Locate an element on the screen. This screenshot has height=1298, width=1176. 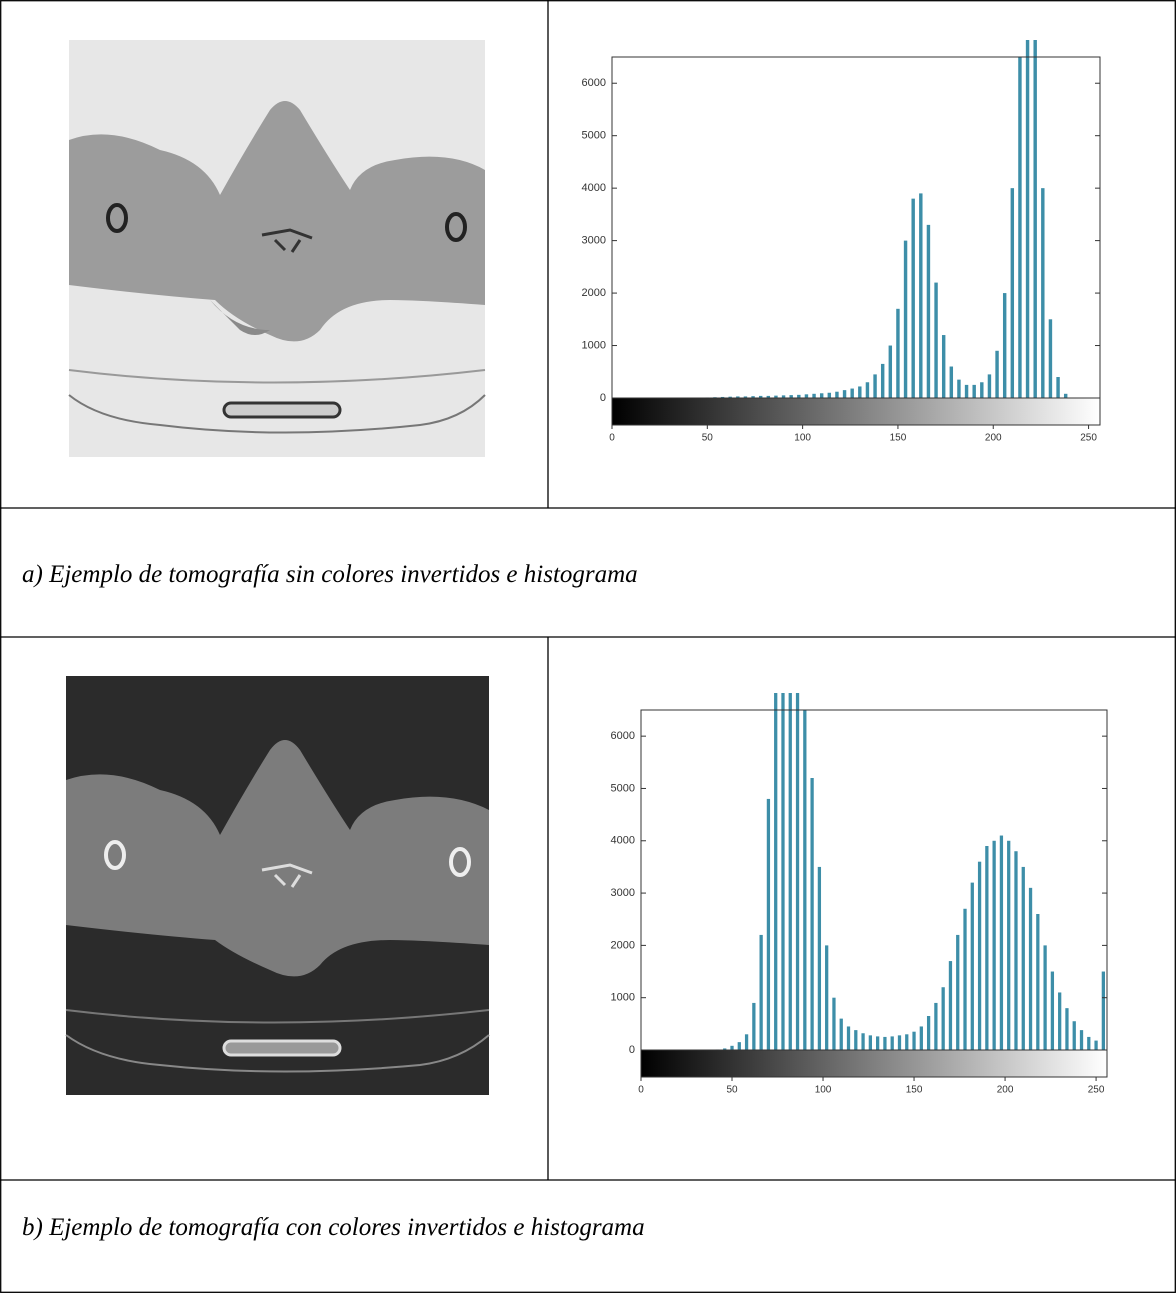
x-tick-label: 200 is located at coordinates (1005, 1090).